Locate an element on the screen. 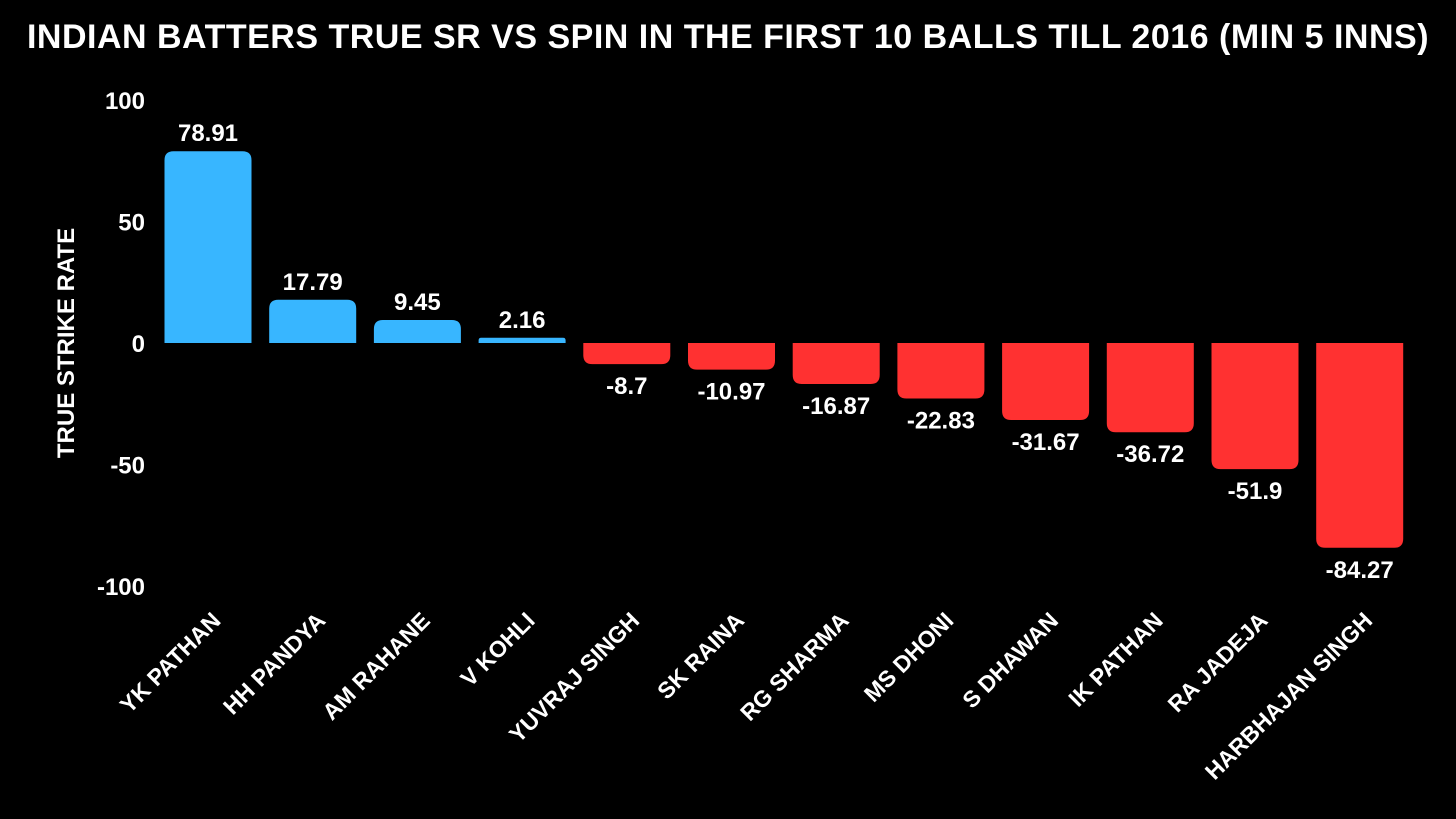 The image size is (1456, 819). data-label: 9.45 is located at coordinates (417, 302).